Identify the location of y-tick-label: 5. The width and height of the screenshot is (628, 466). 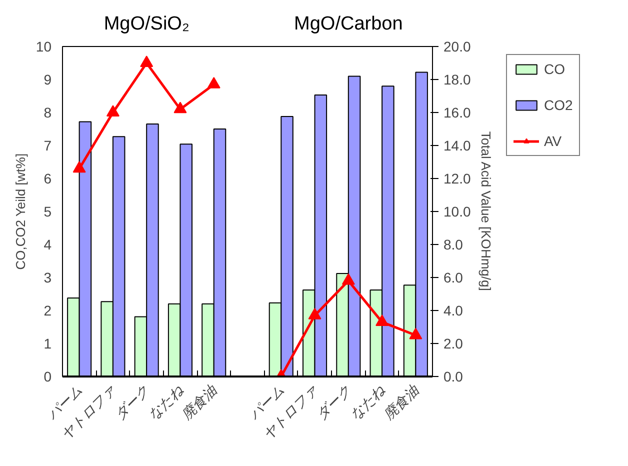
(48, 212).